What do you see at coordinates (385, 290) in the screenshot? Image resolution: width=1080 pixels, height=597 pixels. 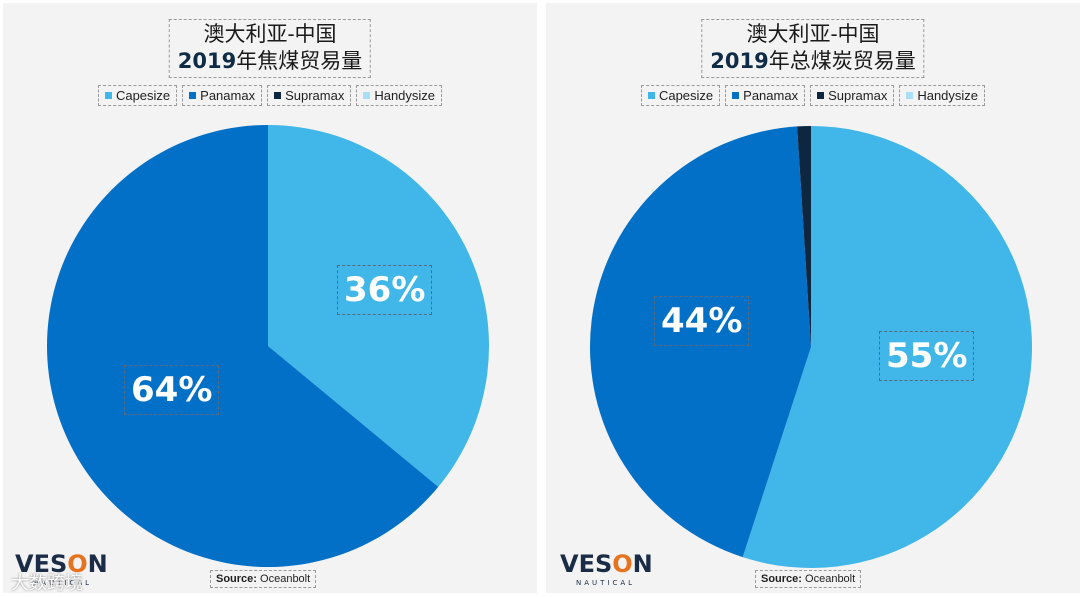 I see `data-label-capesize: 36%` at bounding box center [385, 290].